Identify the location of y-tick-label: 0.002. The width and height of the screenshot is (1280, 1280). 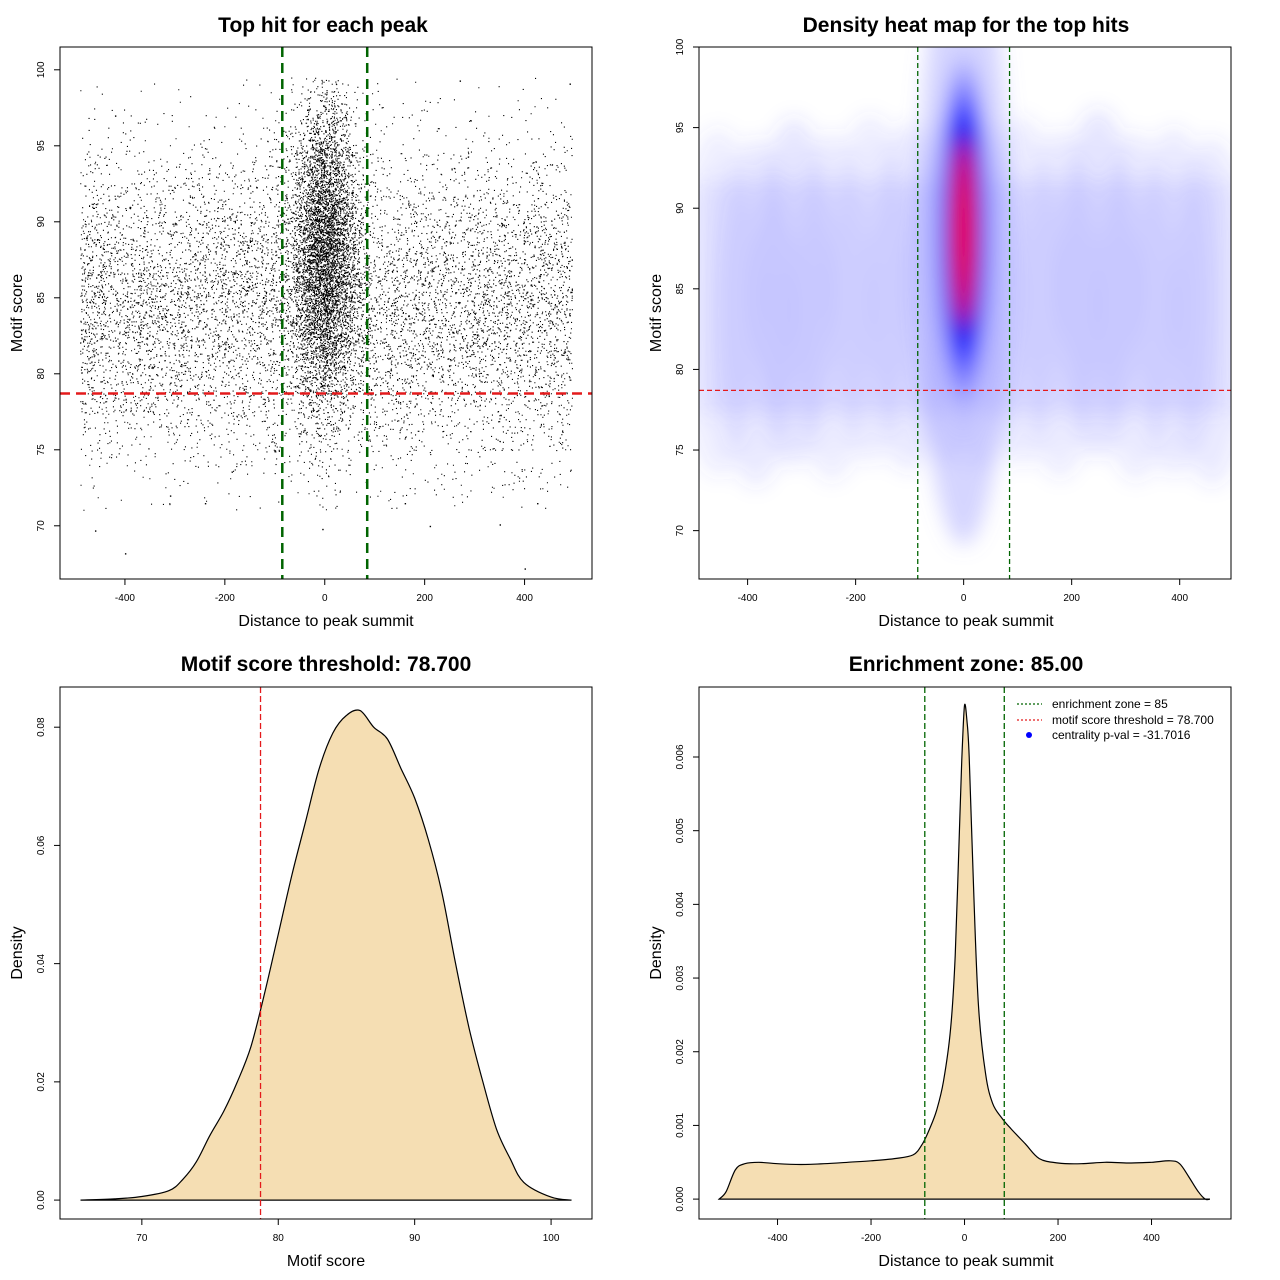
(680, 1051).